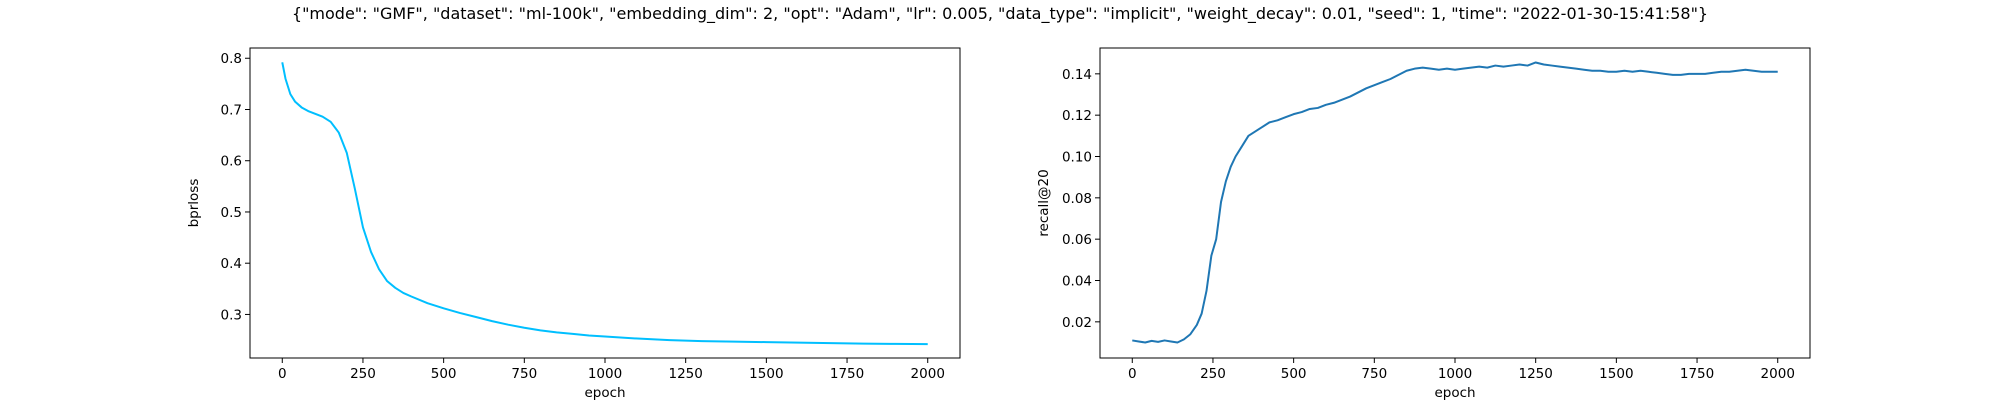 This screenshot has width=2000, height=400. I want to click on y-axis-label-recall: recall@20, so click(1044, 202).